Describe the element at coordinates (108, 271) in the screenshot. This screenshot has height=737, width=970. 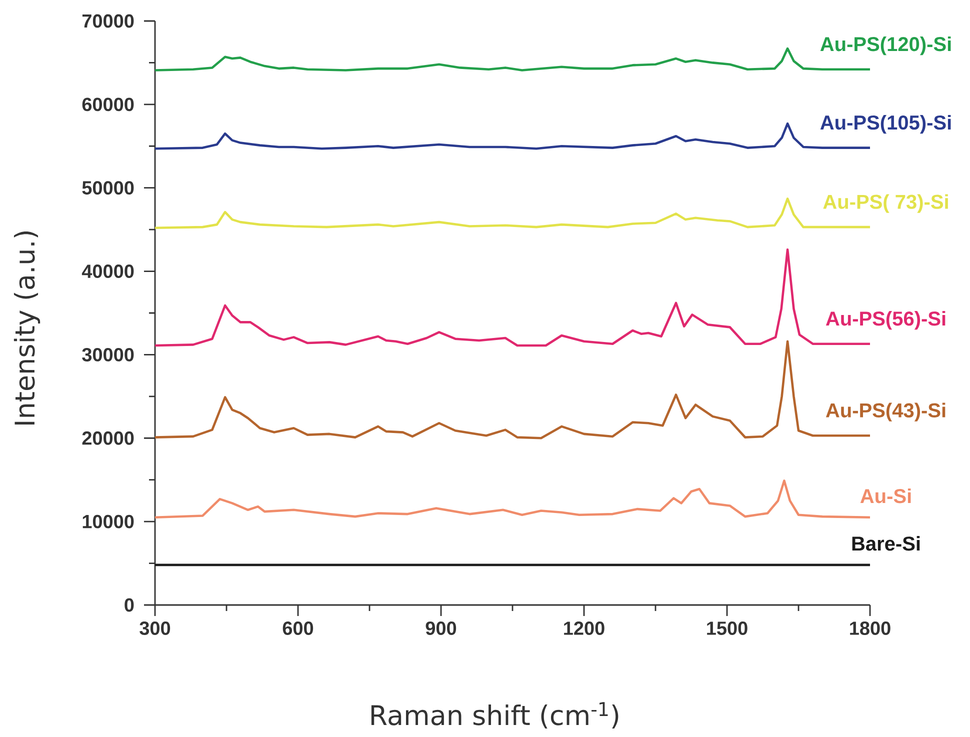
I see `y-tick-label: 40000` at that location.